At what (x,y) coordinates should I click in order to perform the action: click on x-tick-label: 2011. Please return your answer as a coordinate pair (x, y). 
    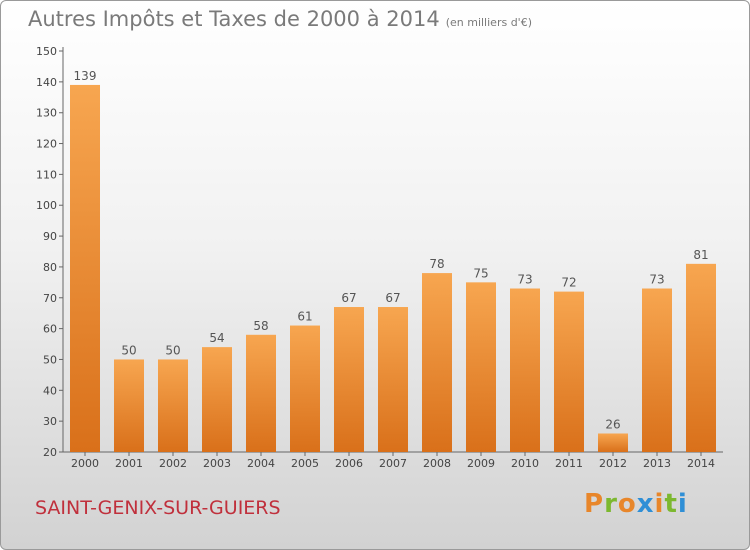
    Looking at the image, I should click on (569, 463).